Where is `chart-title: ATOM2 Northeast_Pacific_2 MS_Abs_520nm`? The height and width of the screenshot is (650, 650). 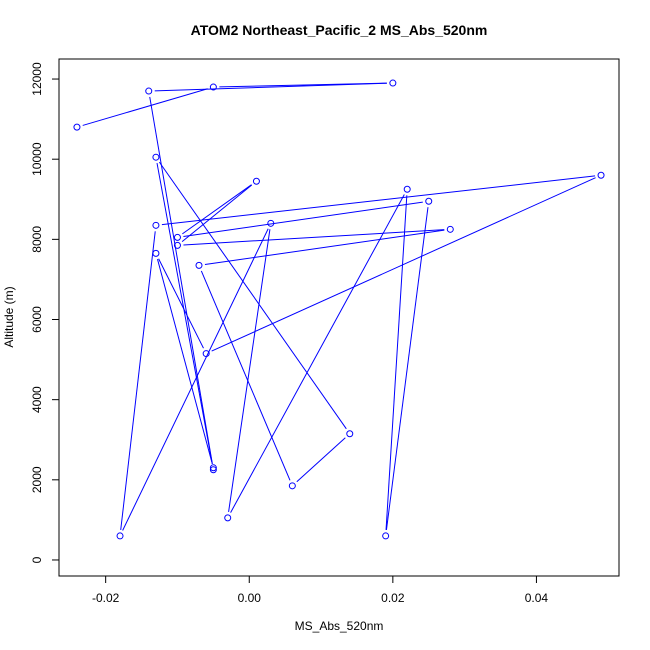
chart-title: ATOM2 Northeast_Pacific_2 MS_Abs_520nm is located at coordinates (339, 30).